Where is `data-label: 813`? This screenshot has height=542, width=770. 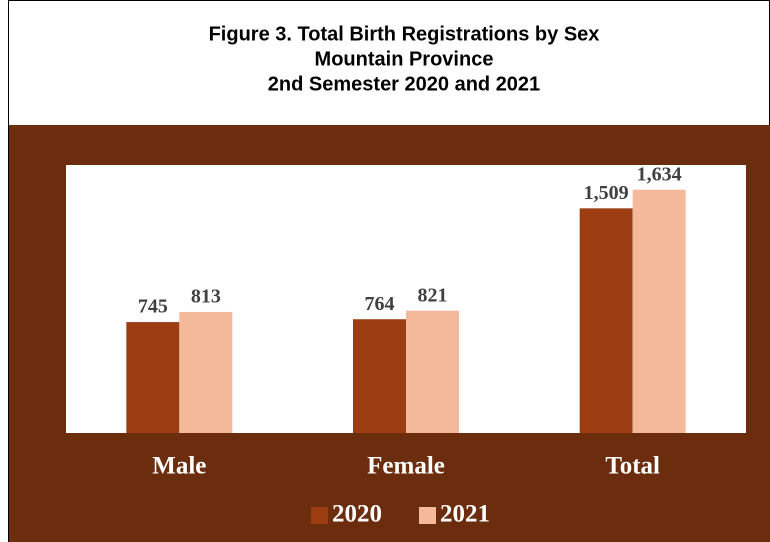 data-label: 813 is located at coordinates (206, 297).